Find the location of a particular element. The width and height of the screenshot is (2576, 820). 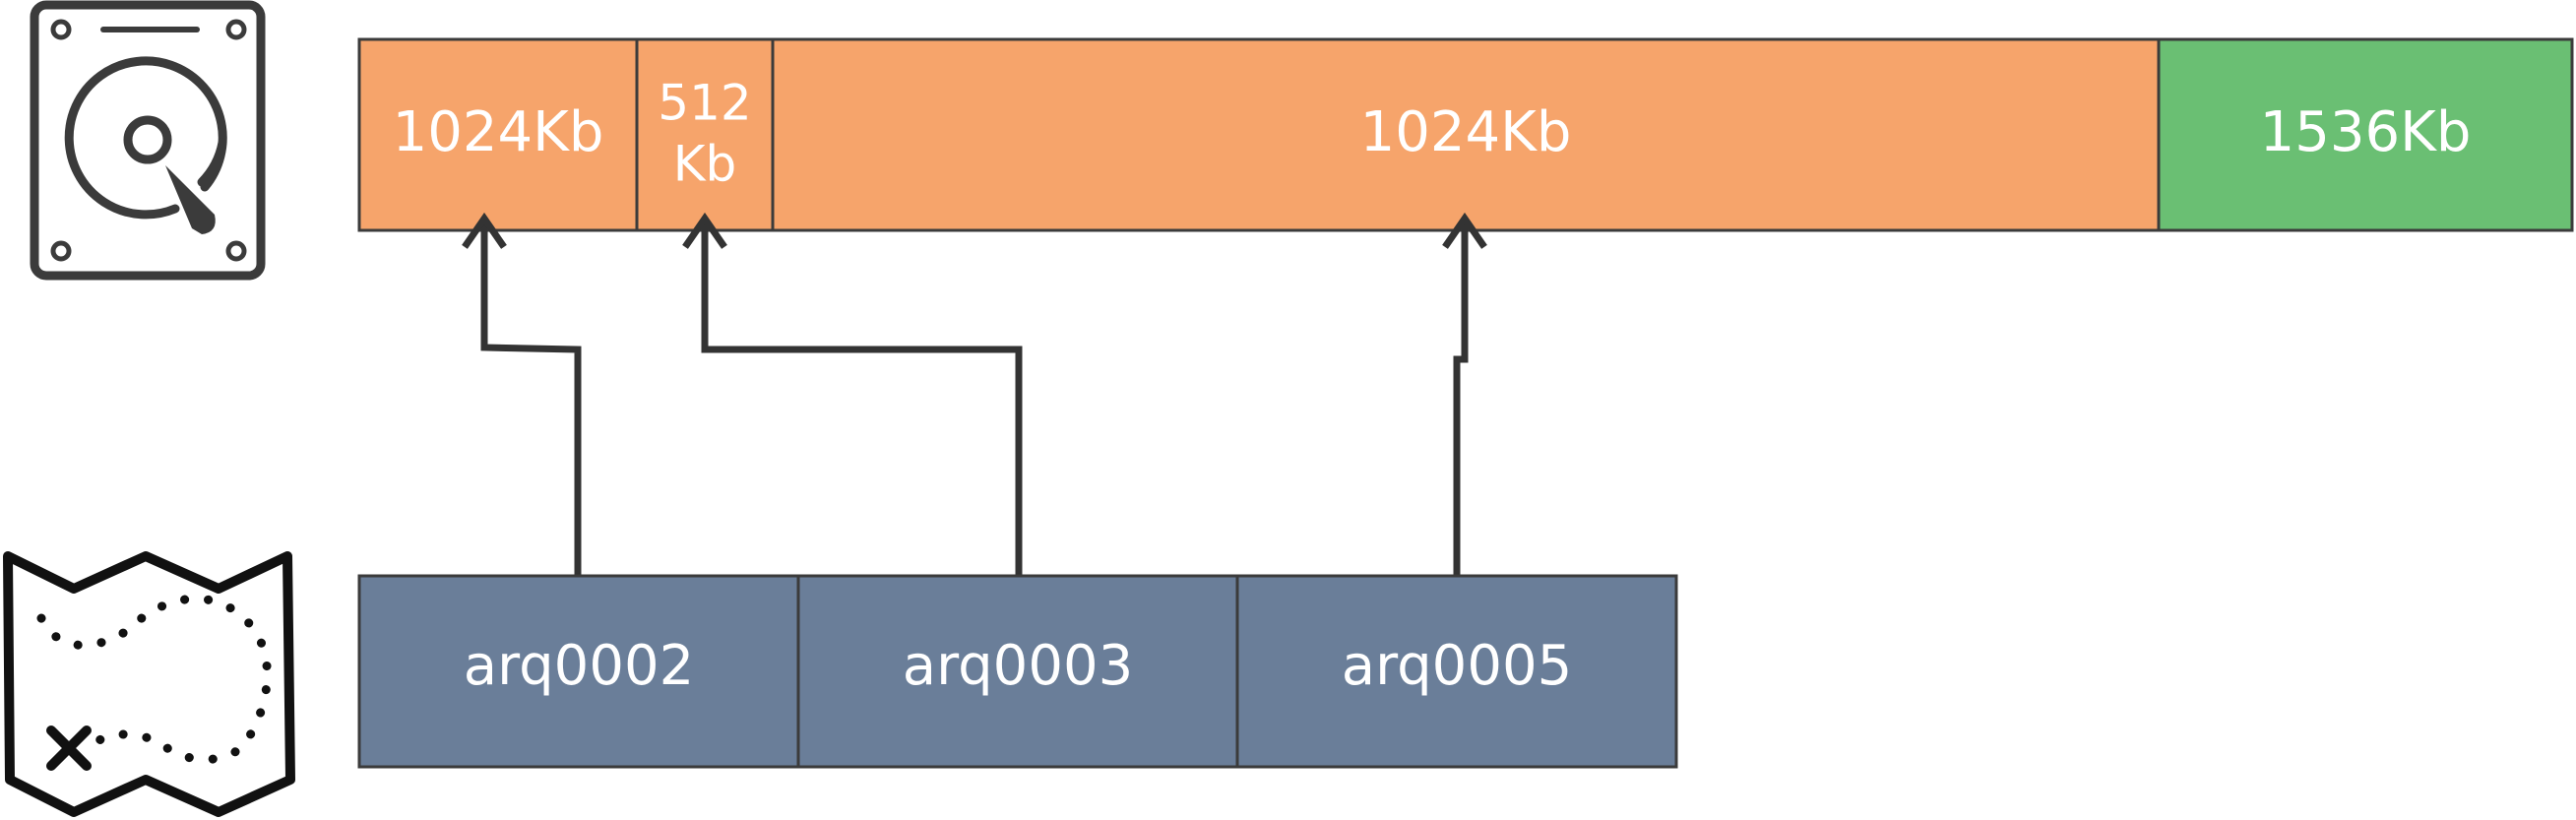

arrow-arq0002 is located at coordinates (531, 400).